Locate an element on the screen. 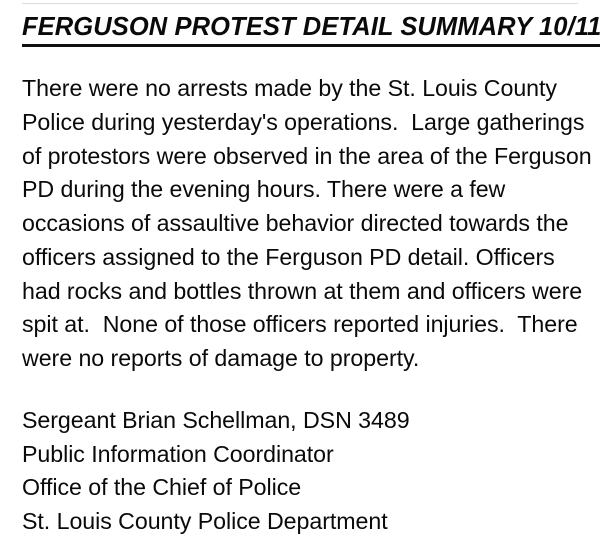 This screenshot has width=600, height=539. page-title: FERGUSON PROTEST DETAIL SUMMARY 10/11 is located at coordinates (311, 30).